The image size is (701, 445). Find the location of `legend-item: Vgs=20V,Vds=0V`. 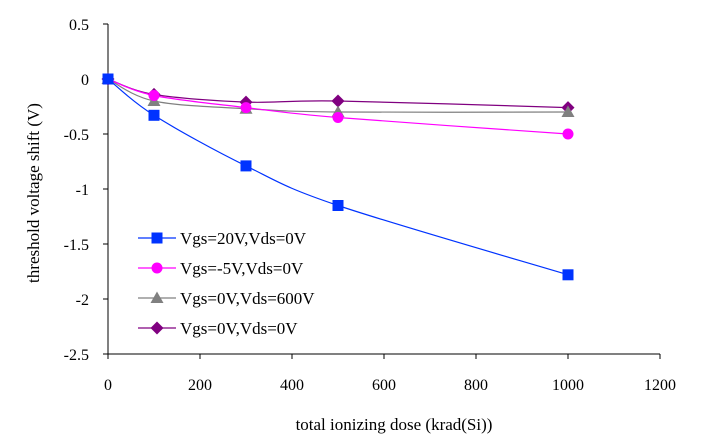

legend-item: Vgs=20V,Vds=0V is located at coordinates (222, 238).